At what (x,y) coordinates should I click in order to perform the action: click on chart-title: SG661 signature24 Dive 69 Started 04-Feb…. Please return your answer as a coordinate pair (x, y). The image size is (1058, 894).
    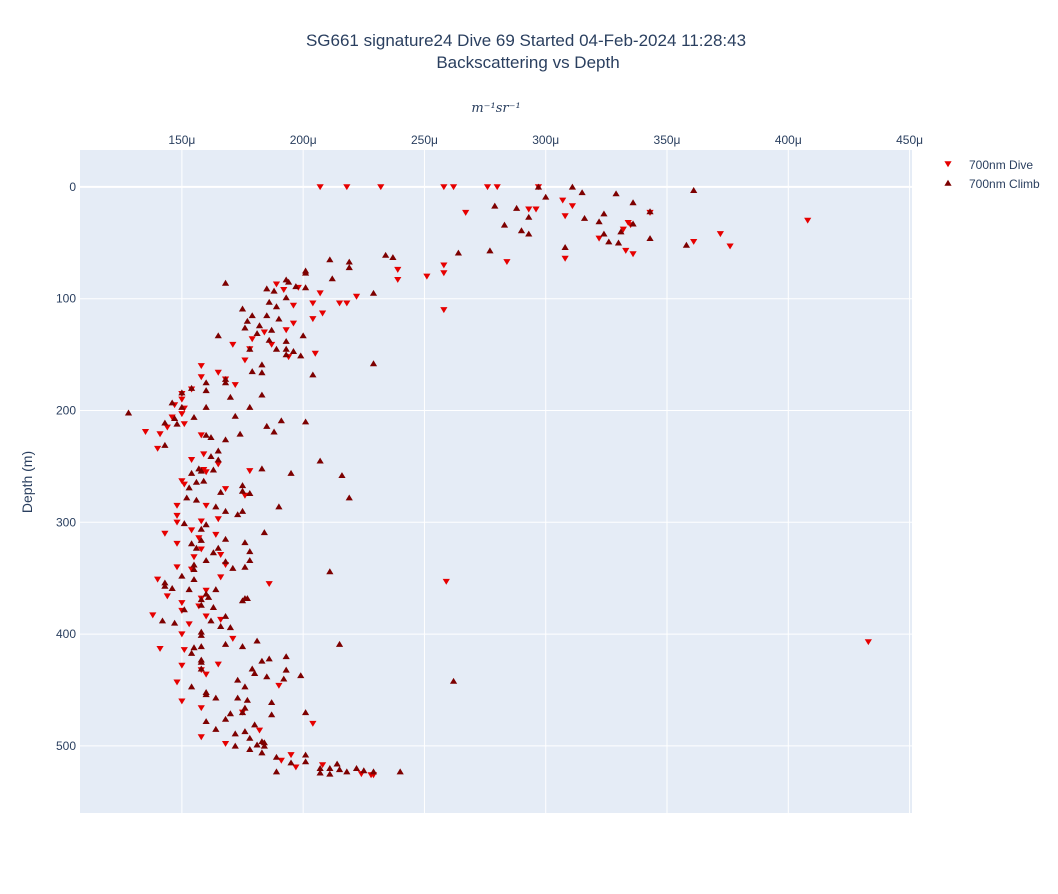
    Looking at the image, I should click on (526, 40).